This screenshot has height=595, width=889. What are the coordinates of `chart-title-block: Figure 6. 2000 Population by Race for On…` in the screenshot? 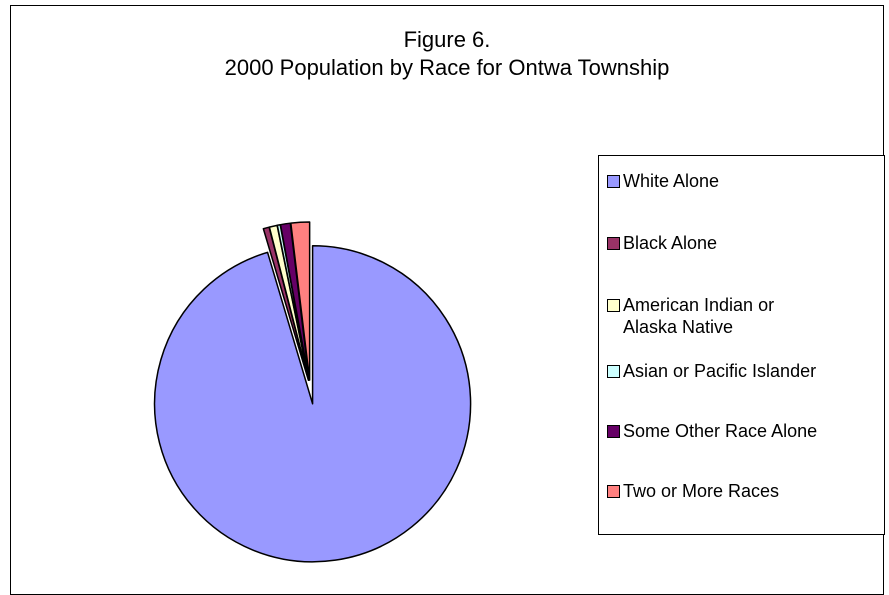 It's located at (447, 54).